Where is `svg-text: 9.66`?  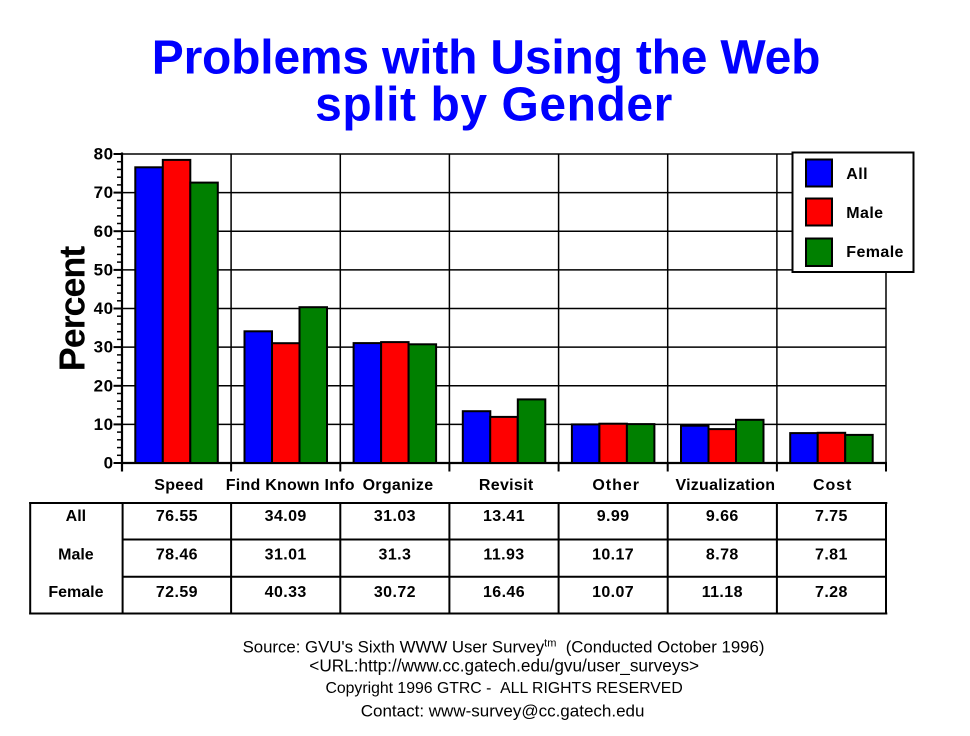 svg-text: 9.66 is located at coordinates (722, 516).